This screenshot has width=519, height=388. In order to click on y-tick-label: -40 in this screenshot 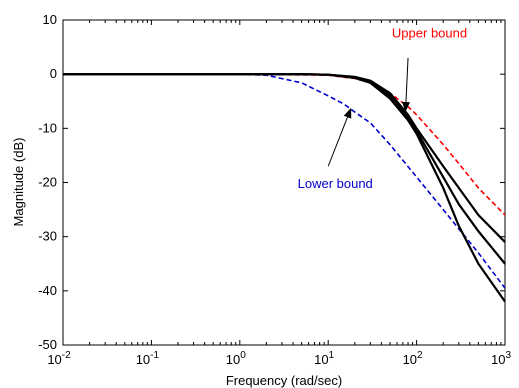, I will do `click(47, 290)`.